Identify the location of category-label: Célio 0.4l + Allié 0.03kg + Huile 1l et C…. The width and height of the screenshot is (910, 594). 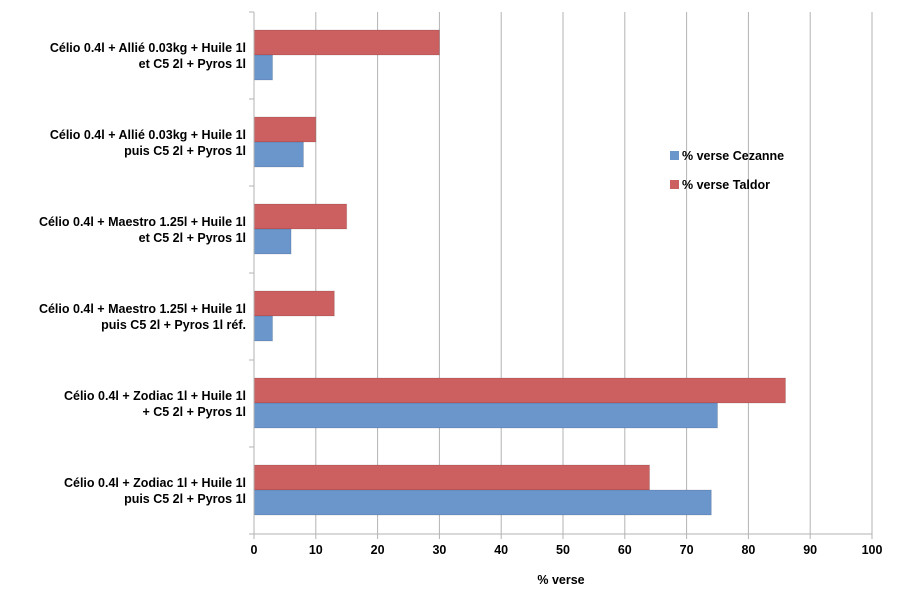
(148, 56).